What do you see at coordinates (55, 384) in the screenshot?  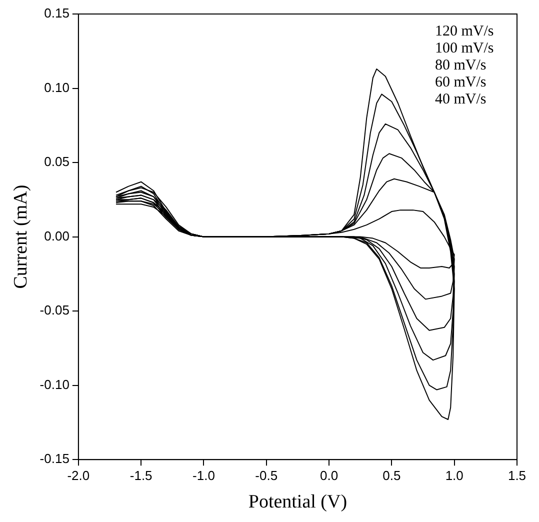 I see `y-tick-label: -0.10` at bounding box center [55, 384].